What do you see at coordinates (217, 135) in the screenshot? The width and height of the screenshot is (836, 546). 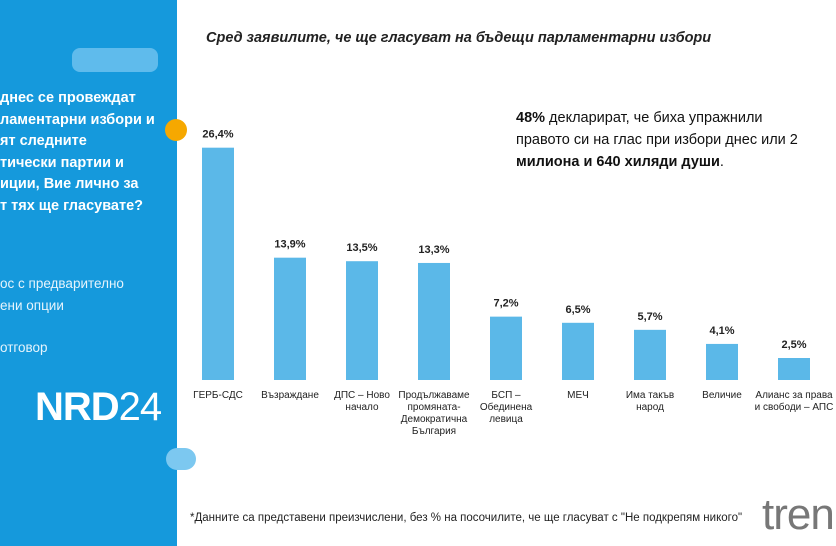 I see `value-label: 26,4%` at bounding box center [217, 135].